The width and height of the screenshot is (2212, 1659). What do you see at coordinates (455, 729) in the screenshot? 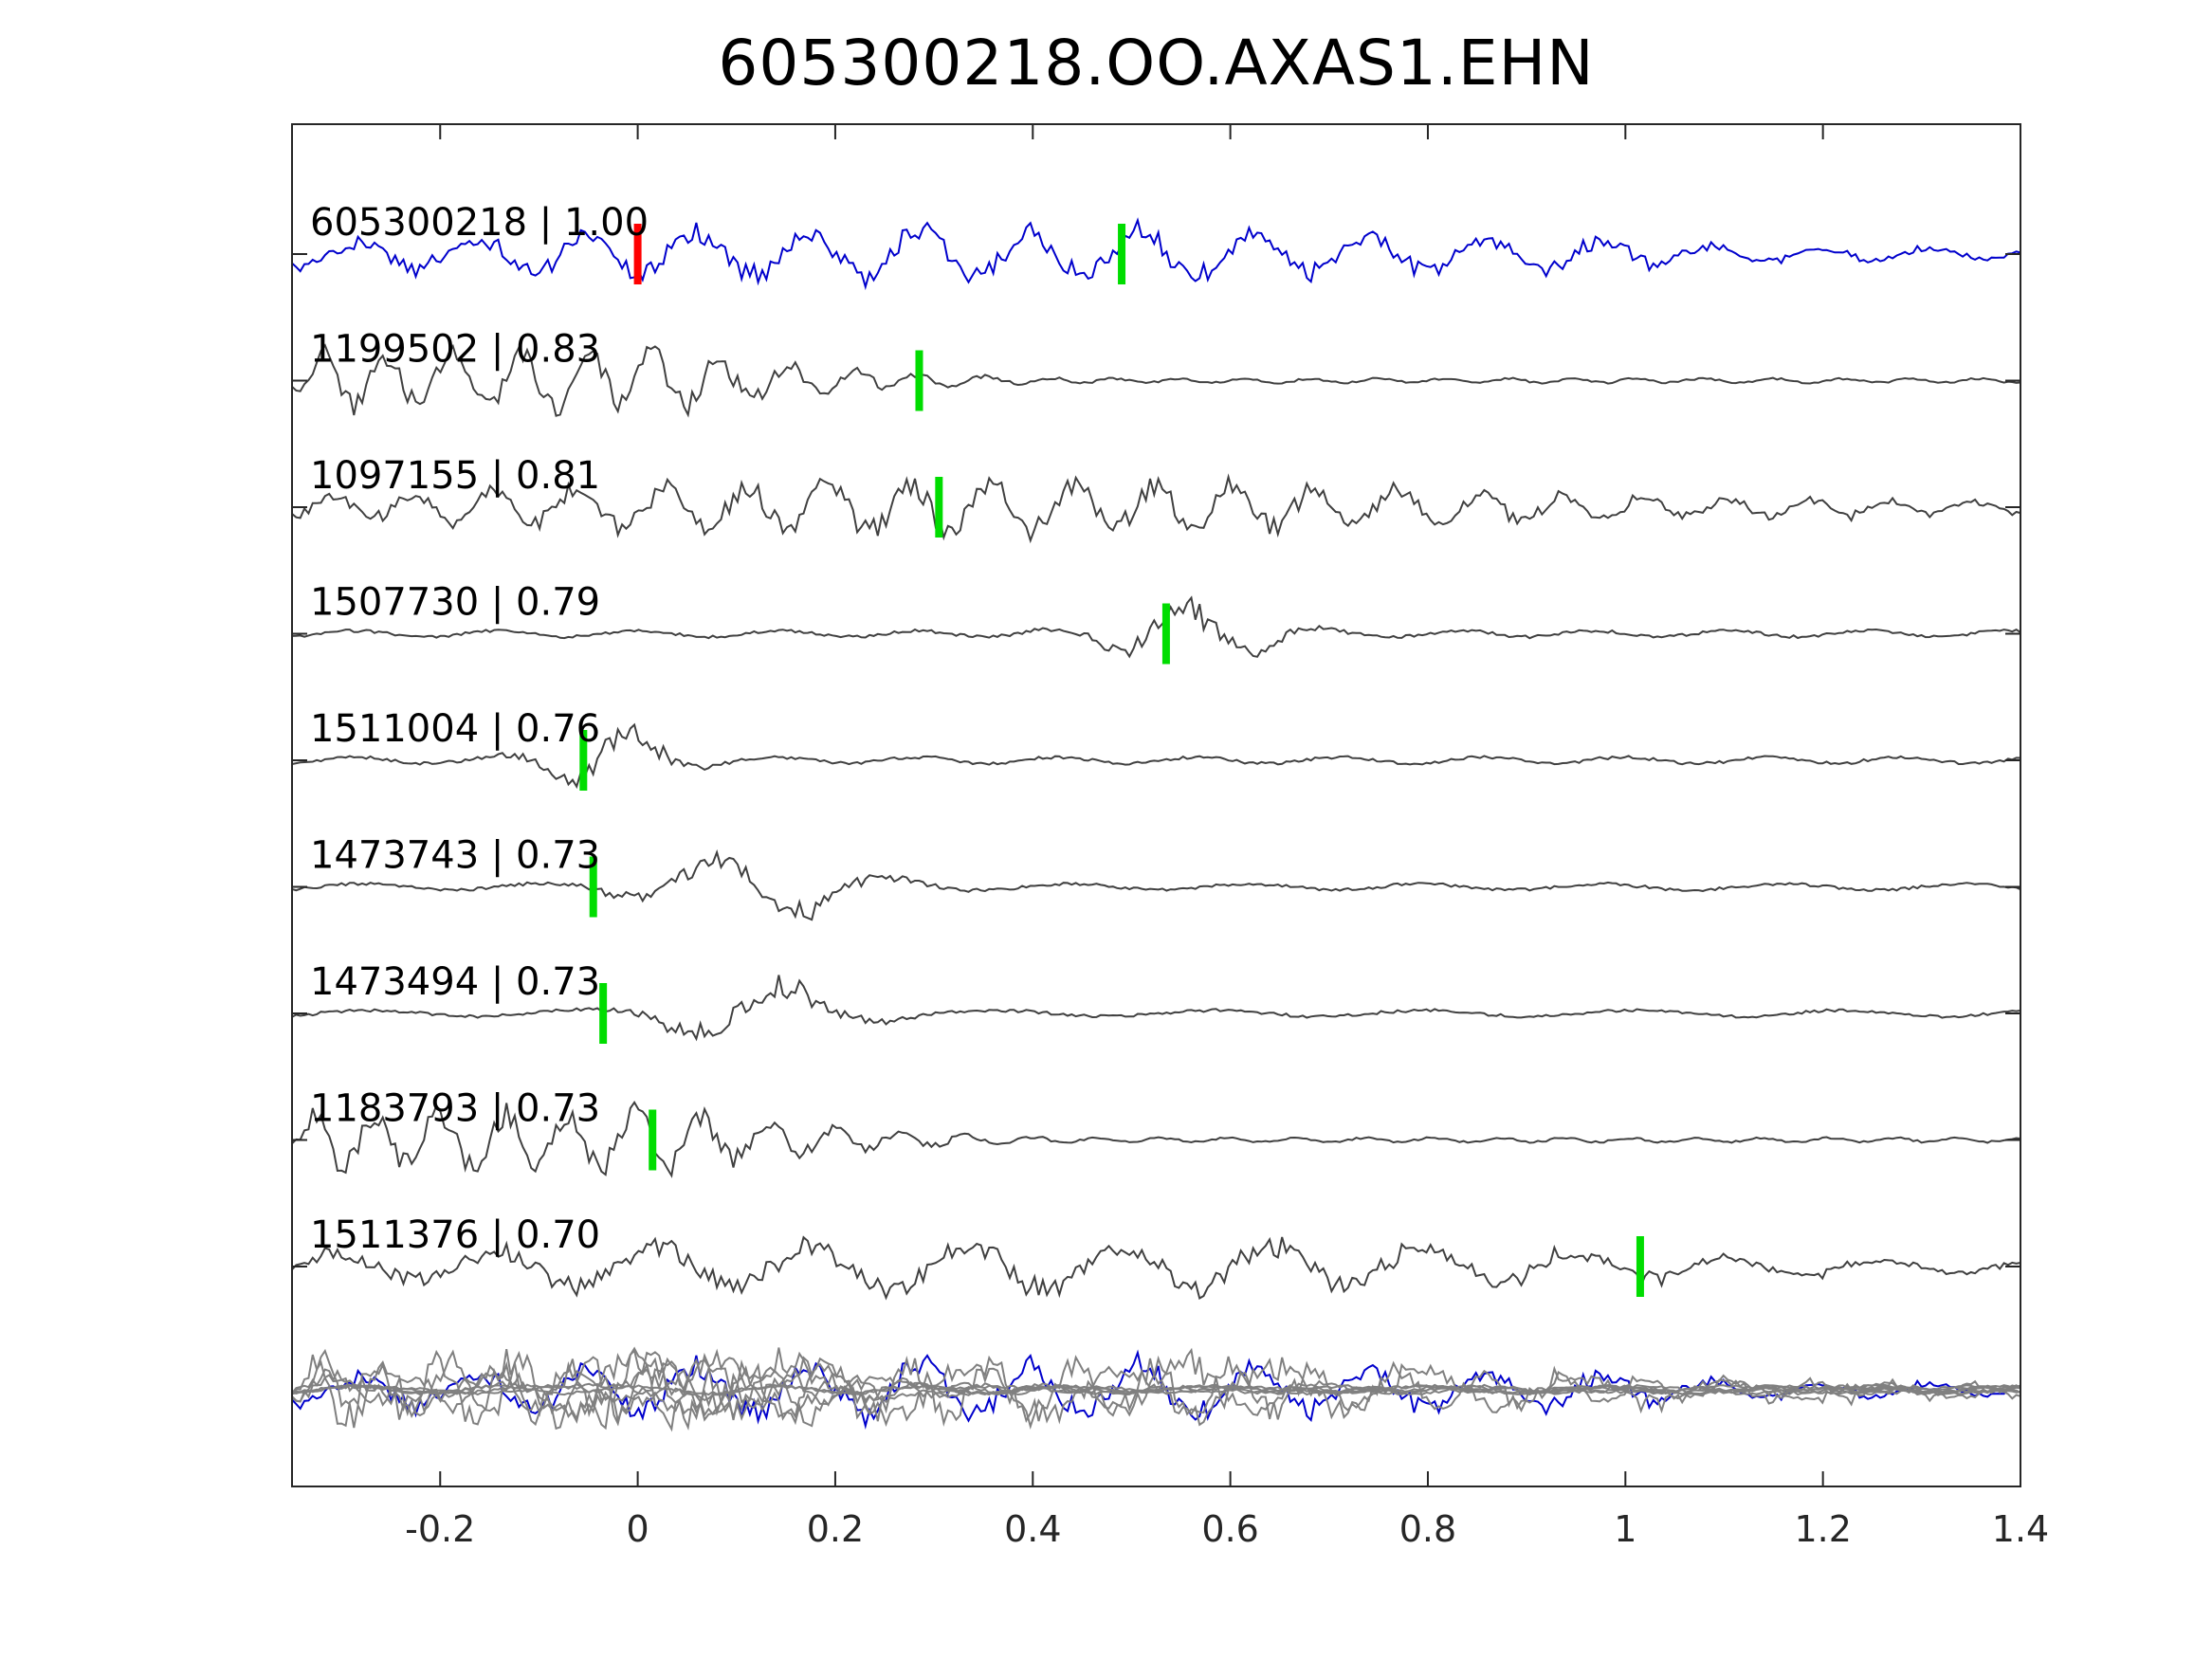
I see `trace-label: 1511004 | 0.76` at bounding box center [455, 729].